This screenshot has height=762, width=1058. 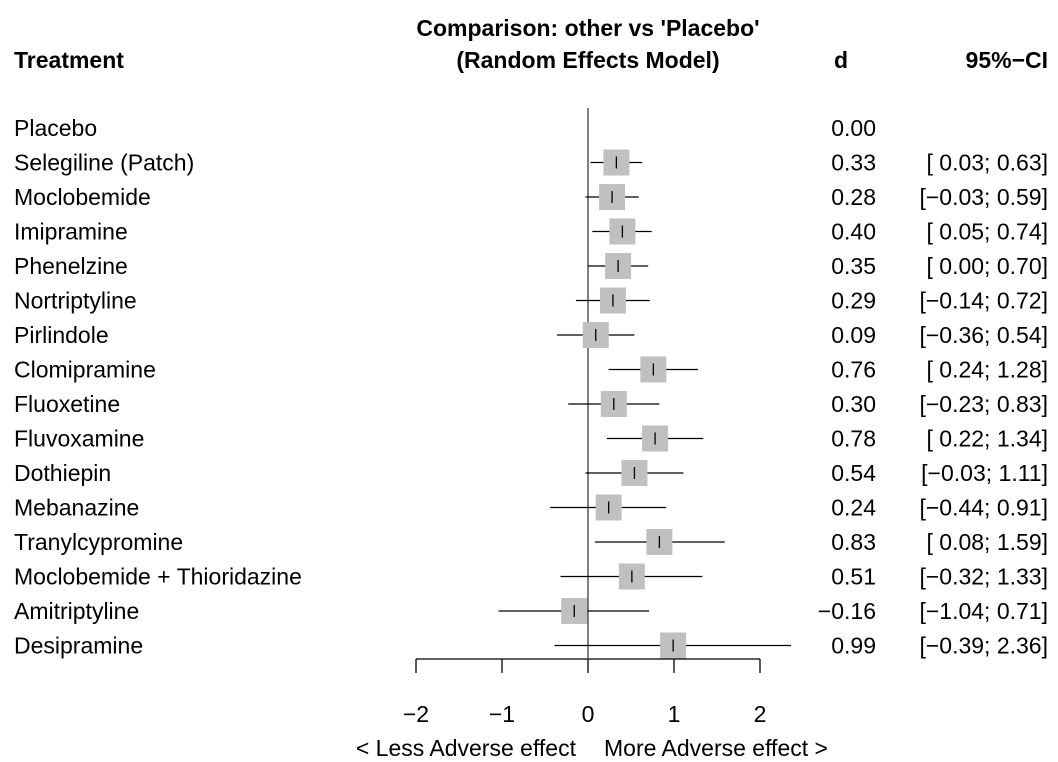 What do you see at coordinates (853, 163) in the screenshot?
I see `estimate-value: 0.33` at bounding box center [853, 163].